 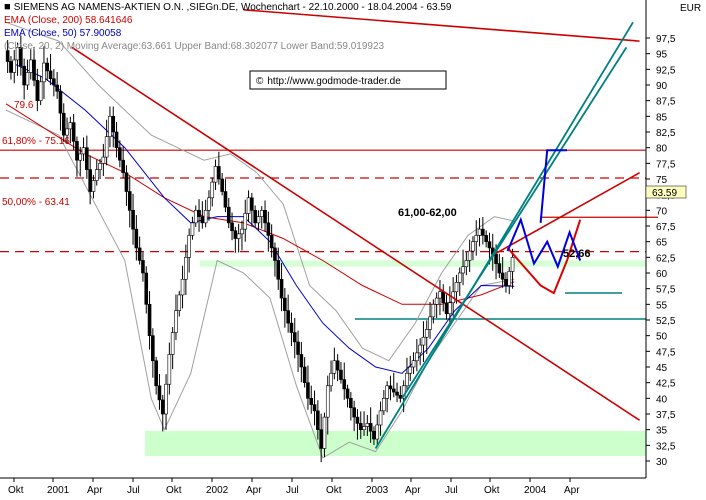 I want to click on current-price-label: 63.59, so click(x=664, y=193).